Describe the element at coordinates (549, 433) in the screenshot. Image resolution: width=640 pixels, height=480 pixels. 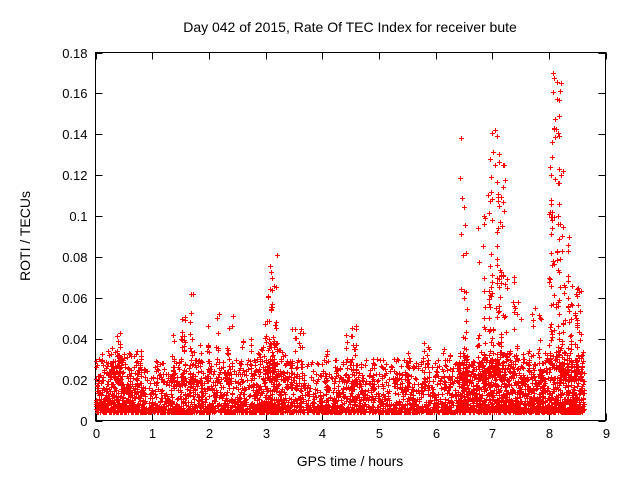
I see `x-tick-label: 8` at that location.